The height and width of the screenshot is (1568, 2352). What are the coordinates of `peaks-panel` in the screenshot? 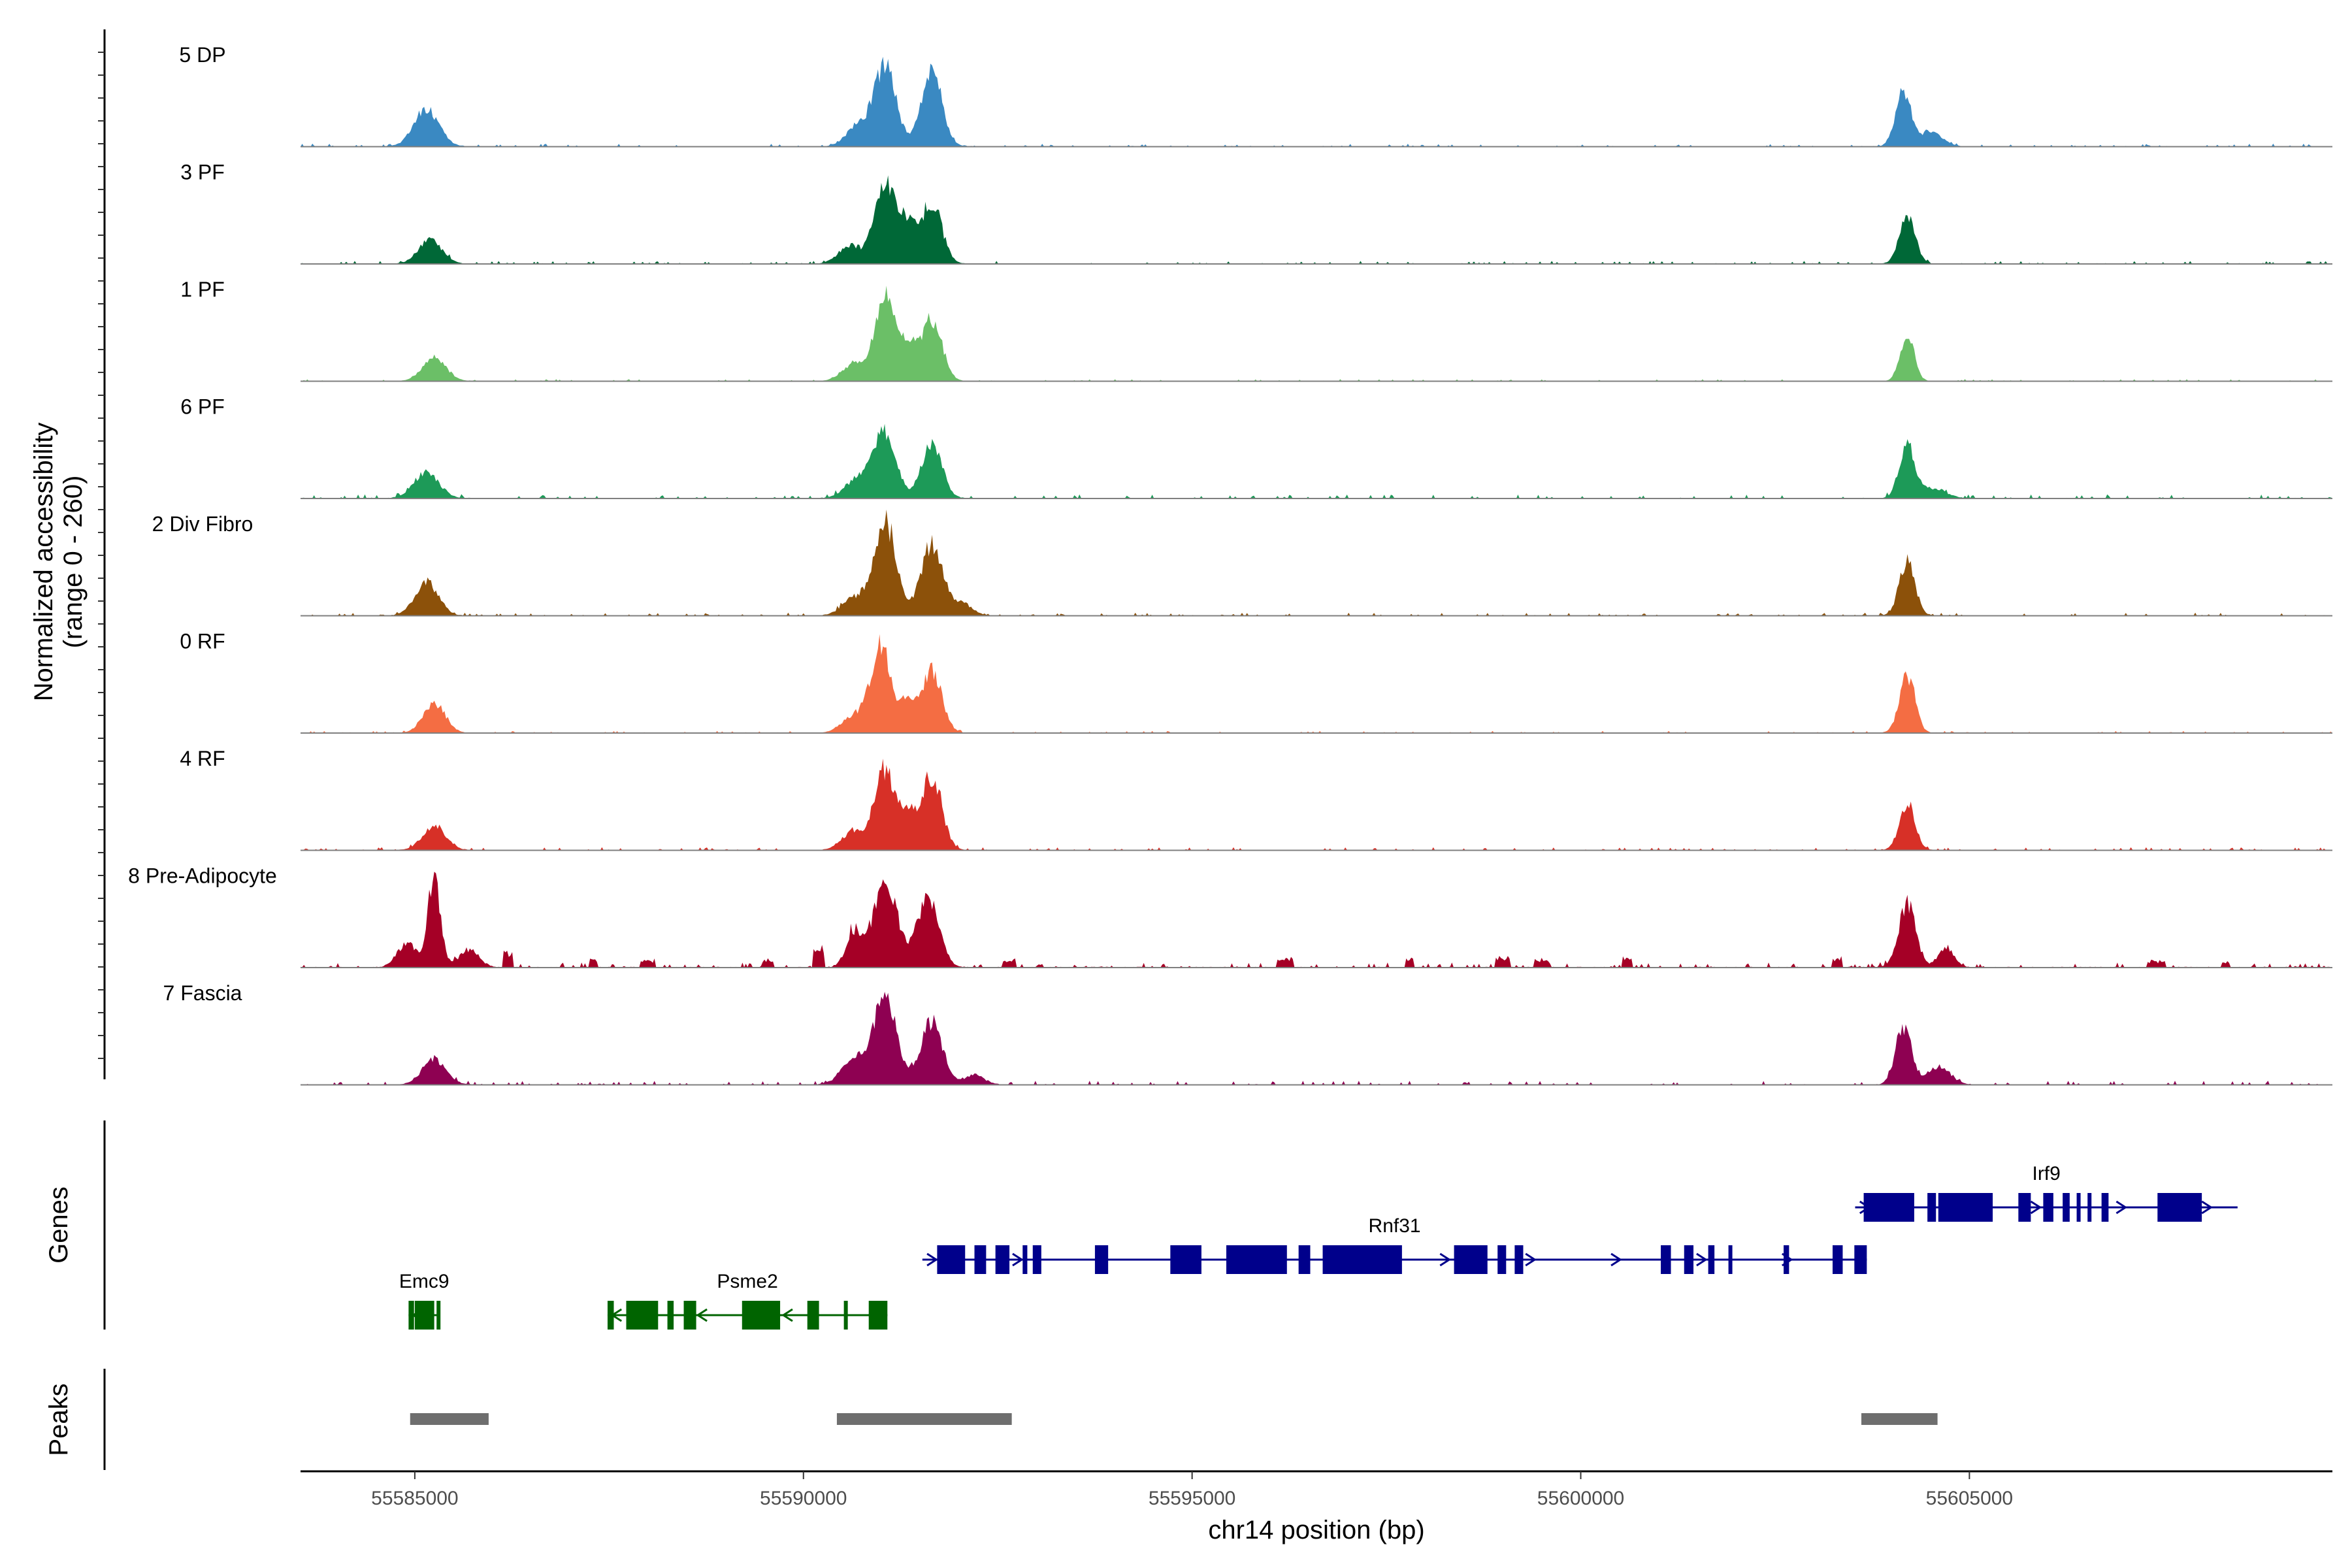 It's located at (1174, 1419).